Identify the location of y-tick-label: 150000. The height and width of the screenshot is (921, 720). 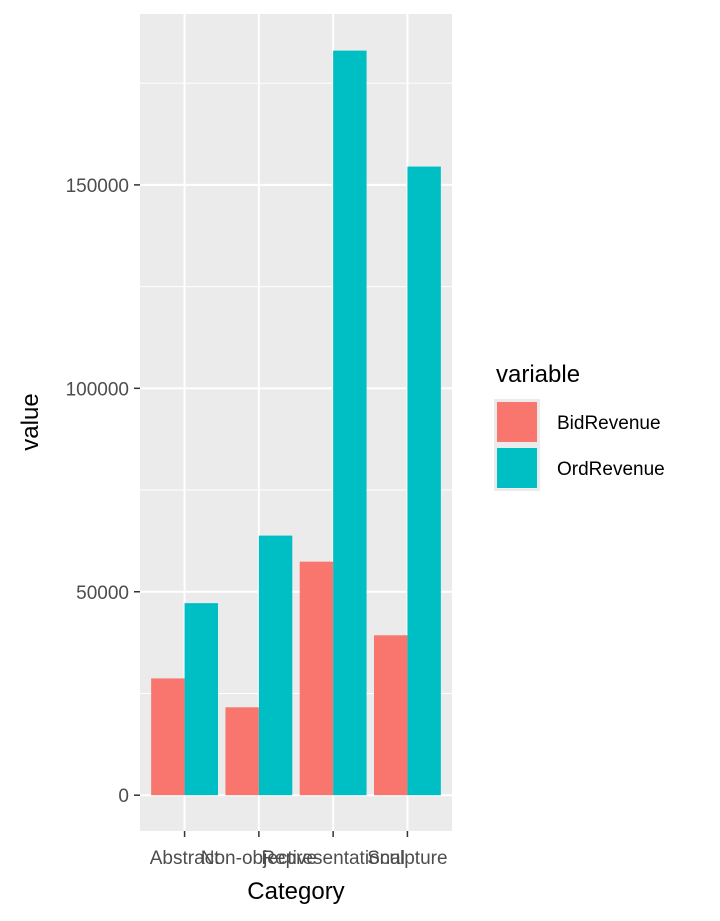
(97, 186).